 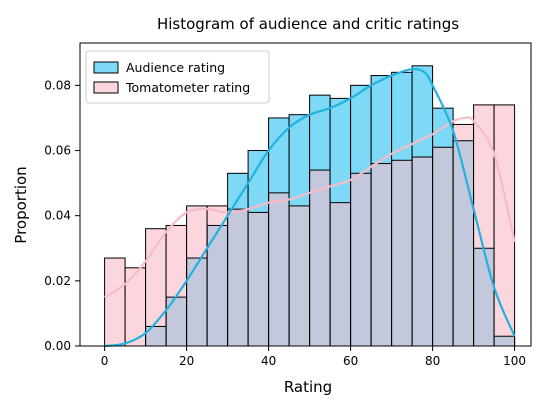 I want to click on x-tick-label-80: 80, so click(x=432, y=361).